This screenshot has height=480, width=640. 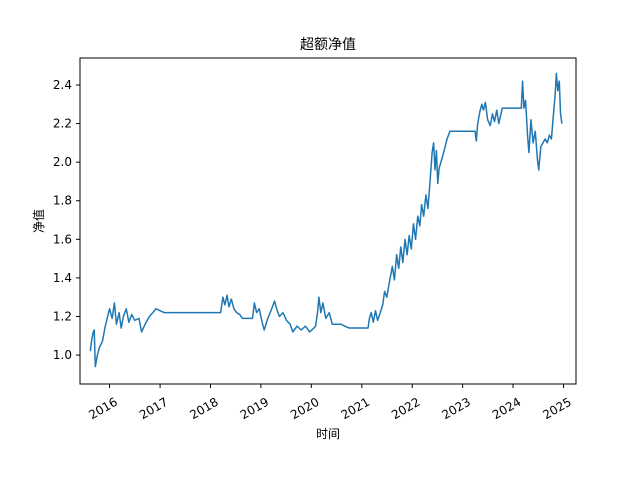 I want to click on y-tick-label: 1.8, so click(x=62, y=201).